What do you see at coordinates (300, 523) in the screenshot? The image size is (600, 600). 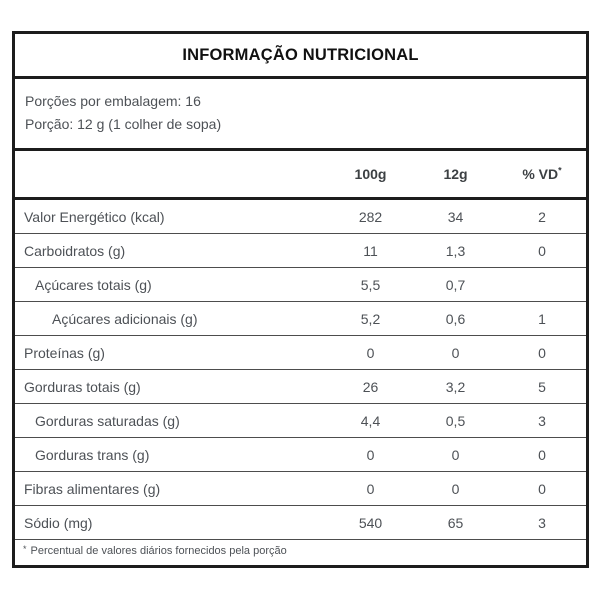 I see `nutrient-row-sodio: Sódio (mg) 540 65 3` at bounding box center [300, 523].